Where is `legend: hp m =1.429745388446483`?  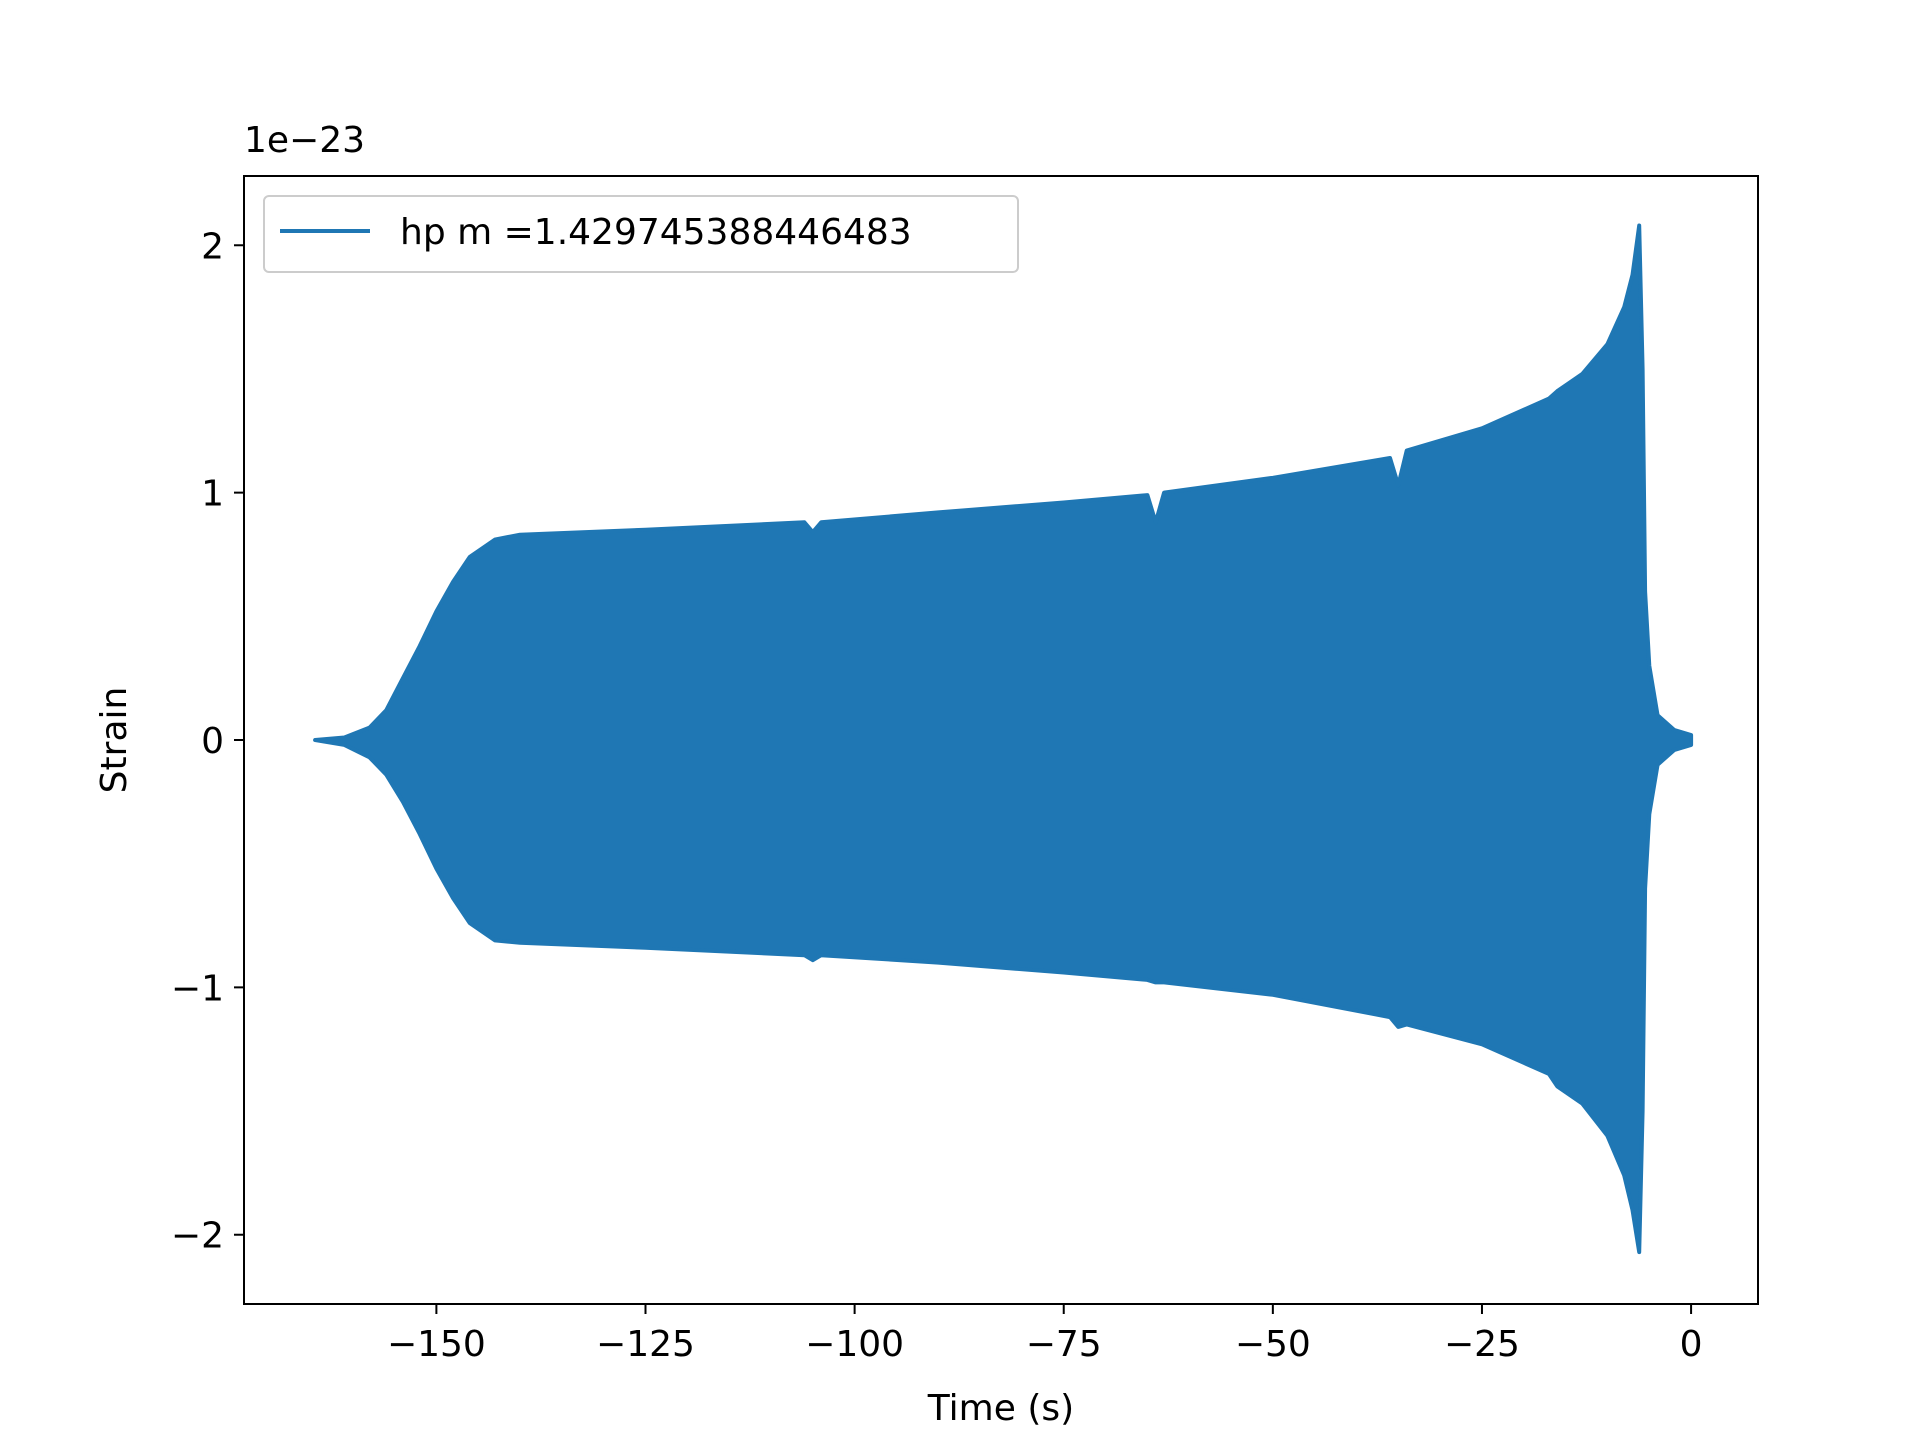 legend: hp m =1.429745388446483 is located at coordinates (641, 234).